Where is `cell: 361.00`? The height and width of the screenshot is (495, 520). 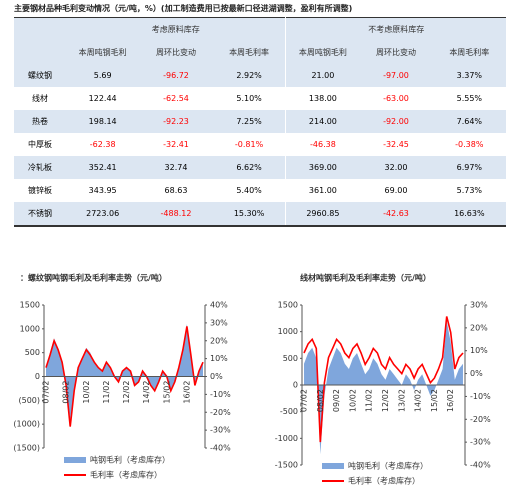 cell: 361.00 is located at coordinates (322, 190).